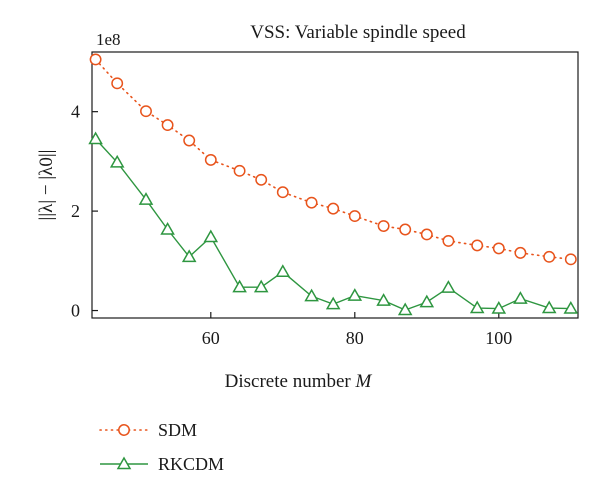 This screenshot has height=489, width=600. I want to click on legend-marker-rkcdm, so click(124, 463).